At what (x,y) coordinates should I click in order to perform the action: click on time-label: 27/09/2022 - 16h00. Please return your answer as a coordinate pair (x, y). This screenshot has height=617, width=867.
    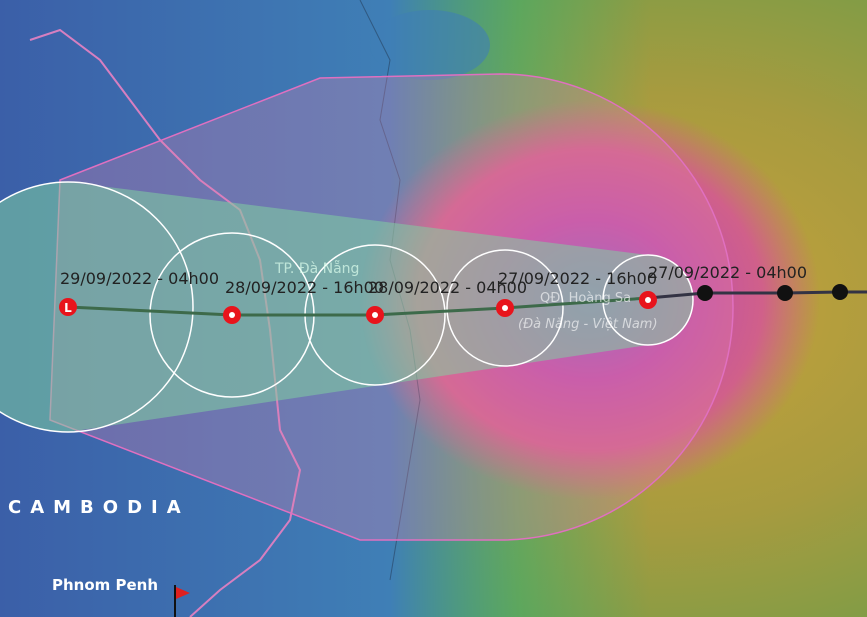
    Looking at the image, I should click on (577, 278).